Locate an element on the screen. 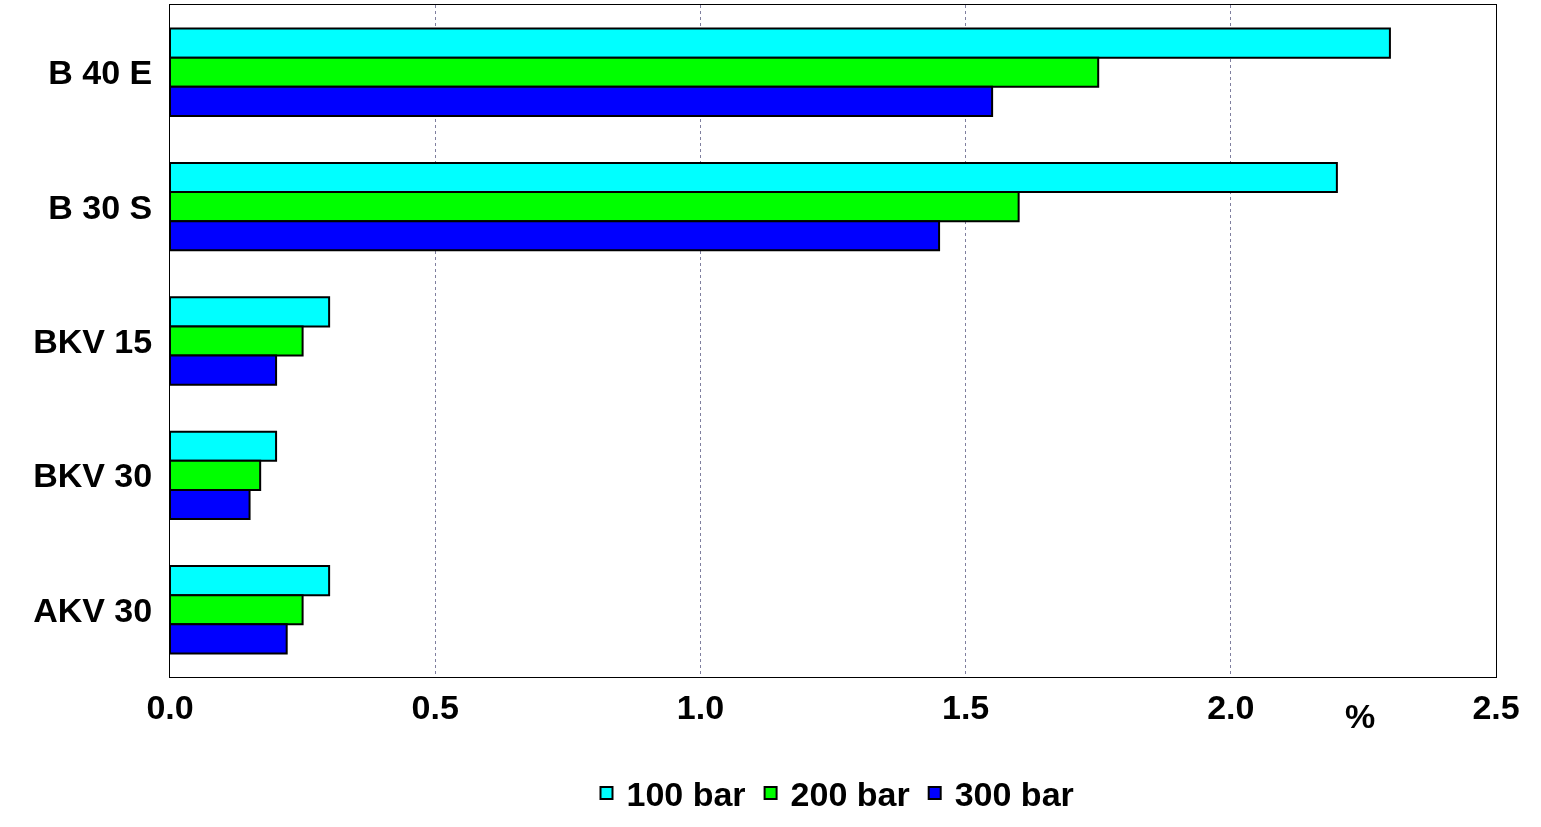 The image size is (1541, 827). y-tick-label: B 30 S is located at coordinates (100, 206).